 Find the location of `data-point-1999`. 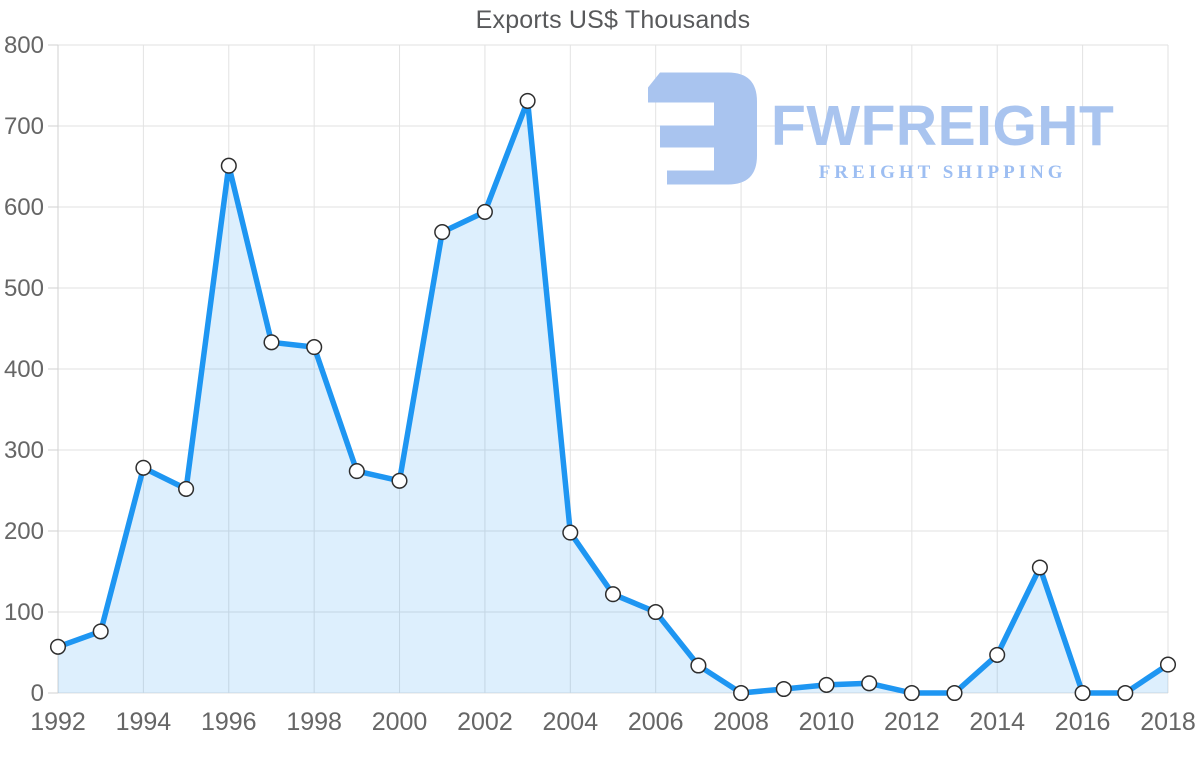

data-point-1999 is located at coordinates (356, 471).